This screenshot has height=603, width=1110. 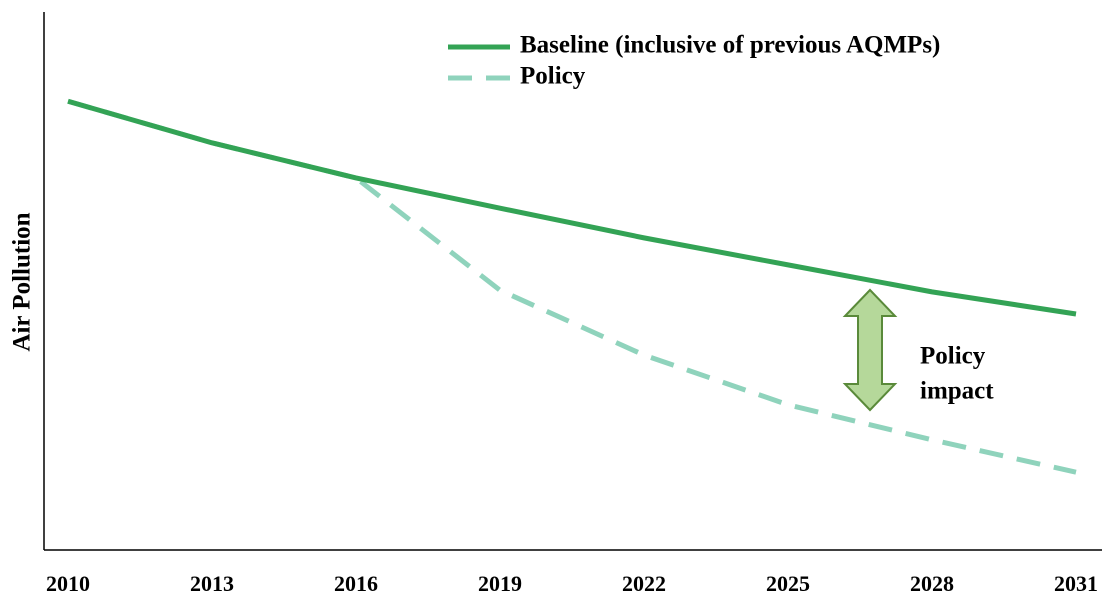 I want to click on y-axis-label: Air Pollution, so click(x=22, y=281).